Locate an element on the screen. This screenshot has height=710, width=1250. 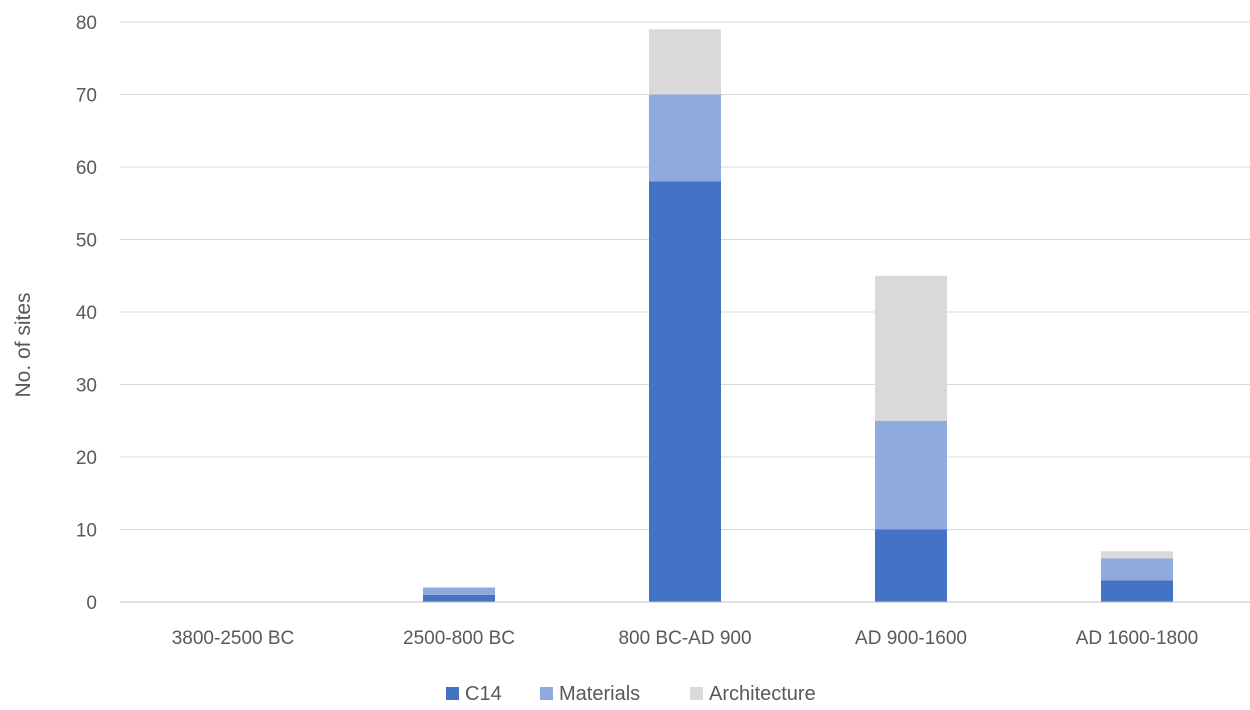
legend: C14 Materials Architecture is located at coordinates (631, 694).